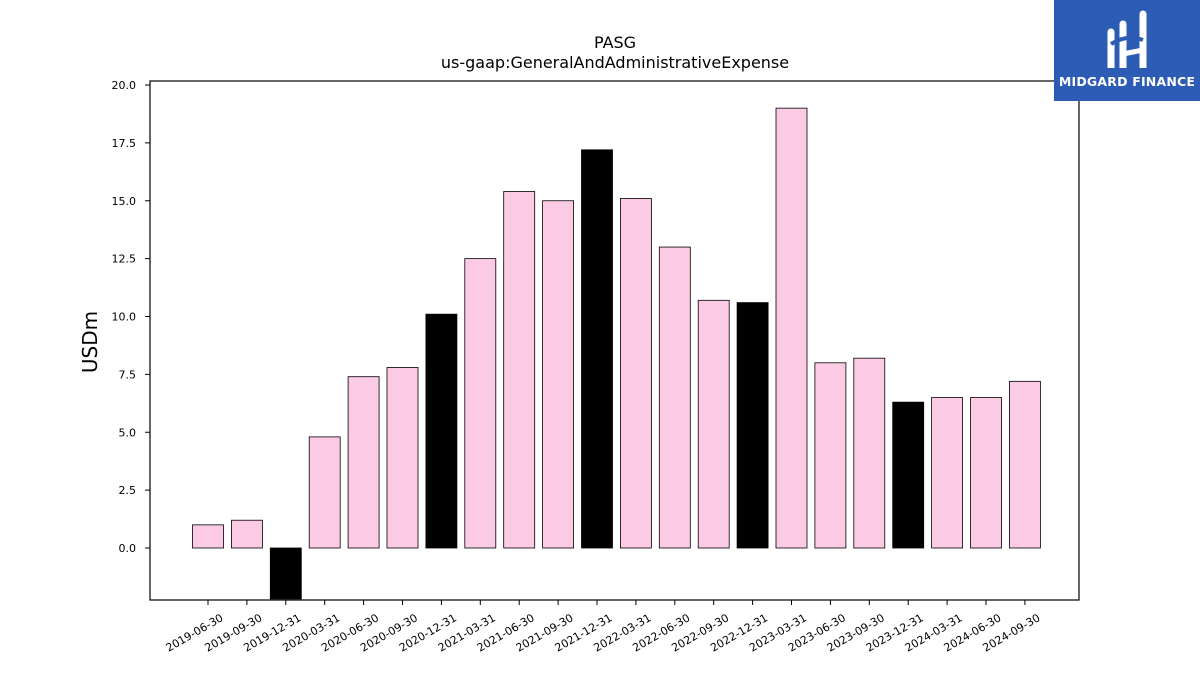 The height and width of the screenshot is (675, 1200). Describe the element at coordinates (124, 85) in the screenshot. I see `y-tick-label: 20.0` at that location.